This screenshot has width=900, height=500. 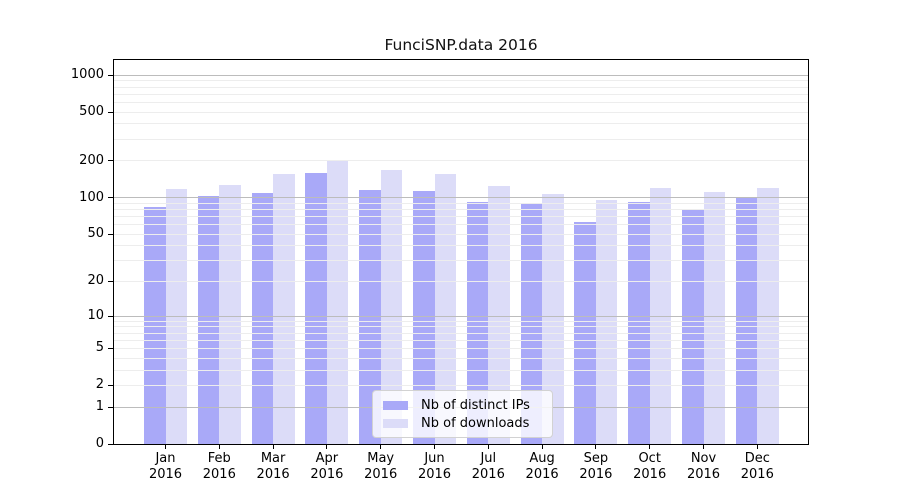 I want to click on legend-swatch-nb-of-distinct-ips, so click(x=395, y=405).